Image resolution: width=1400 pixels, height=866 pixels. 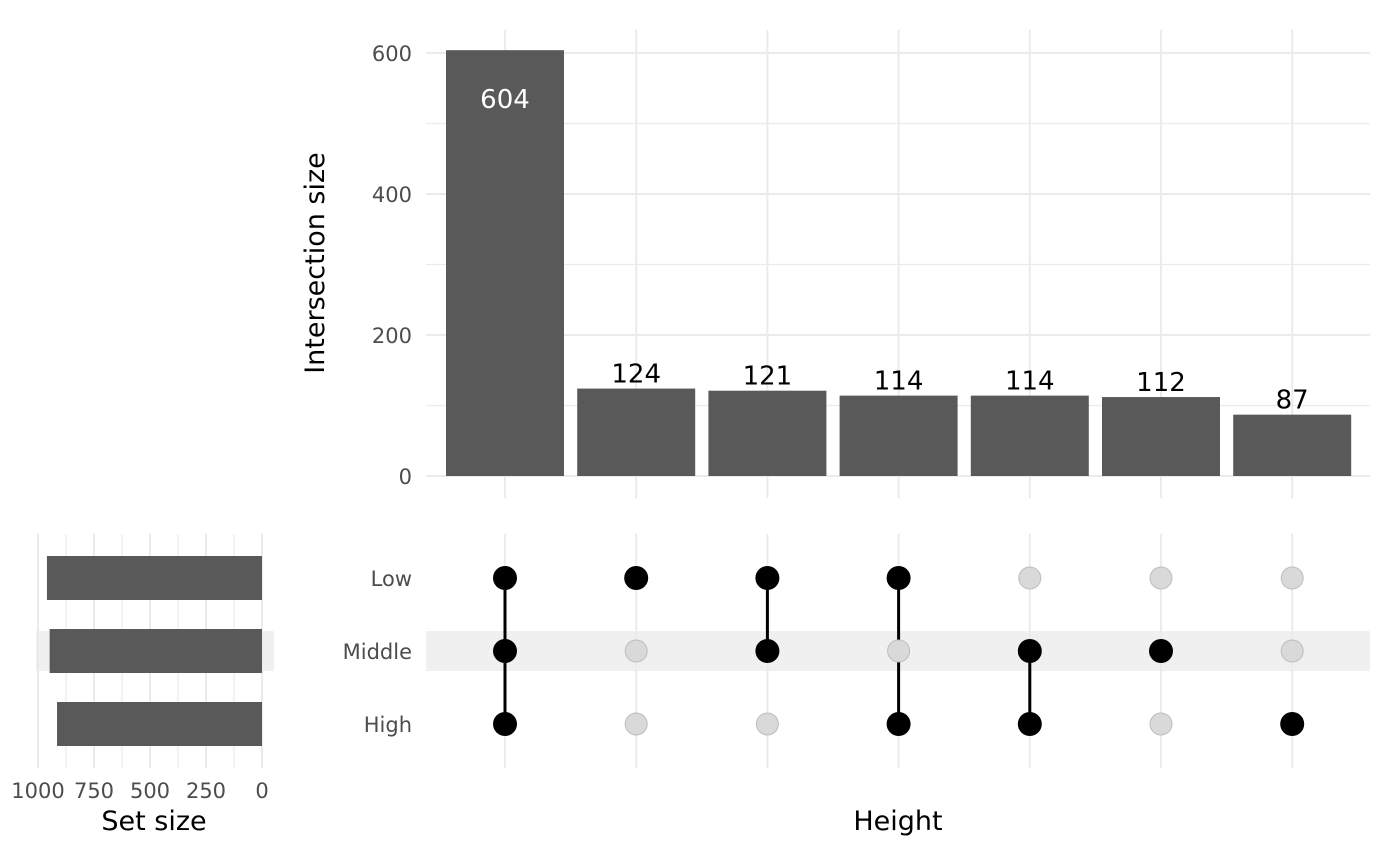 What do you see at coordinates (405, 477) in the screenshot?
I see `y-tick-label: 0` at bounding box center [405, 477].